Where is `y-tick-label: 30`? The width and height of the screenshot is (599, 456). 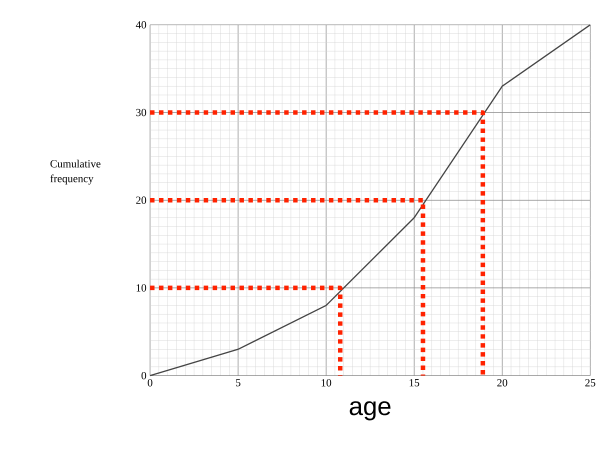
y-tick-label: 30 is located at coordinates (141, 112).